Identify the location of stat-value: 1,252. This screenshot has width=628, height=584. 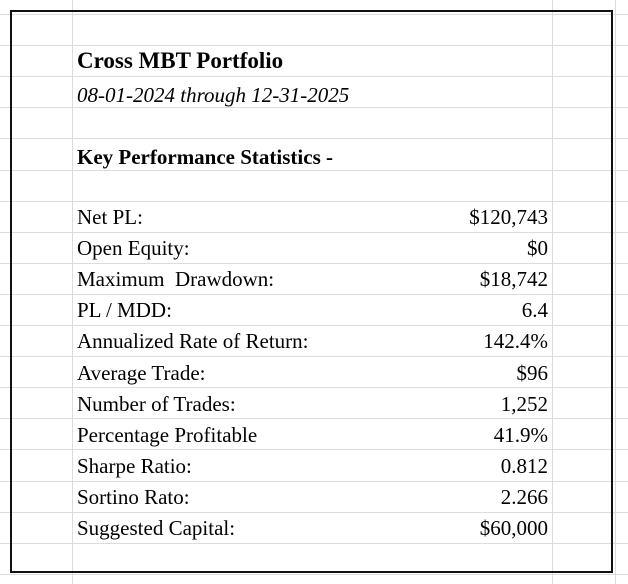
(524, 403).